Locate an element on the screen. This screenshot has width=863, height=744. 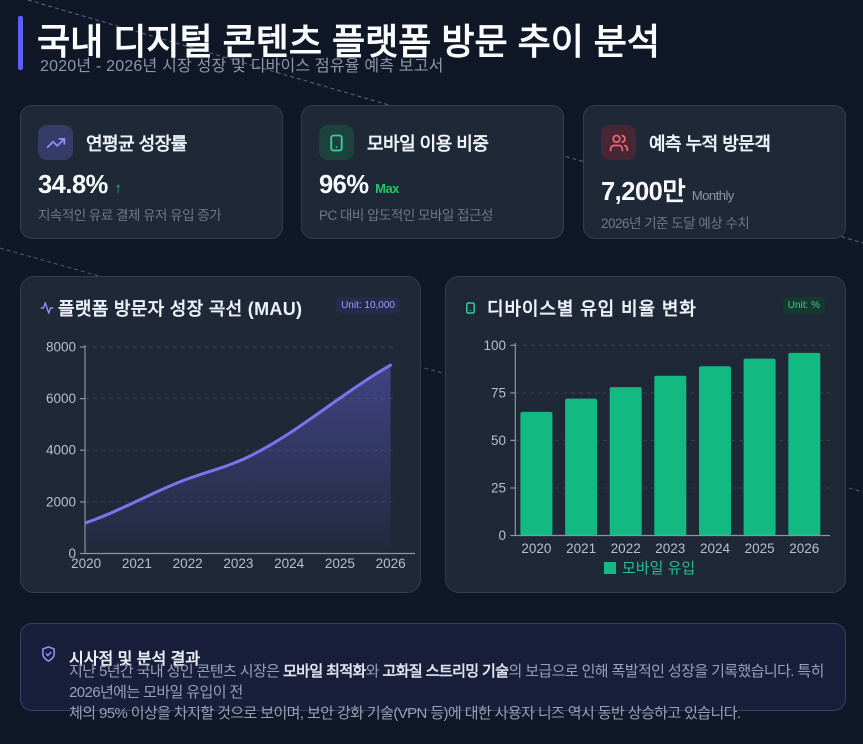
svg-text: 8000 is located at coordinates (61, 347).